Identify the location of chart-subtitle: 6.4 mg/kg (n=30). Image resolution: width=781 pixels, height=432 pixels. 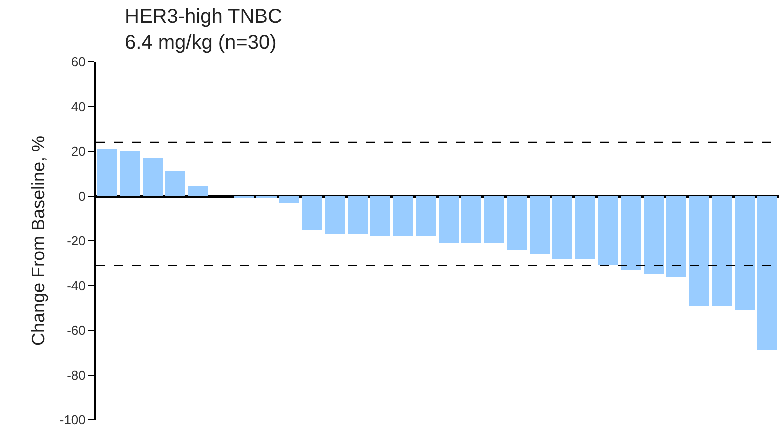
(201, 43).